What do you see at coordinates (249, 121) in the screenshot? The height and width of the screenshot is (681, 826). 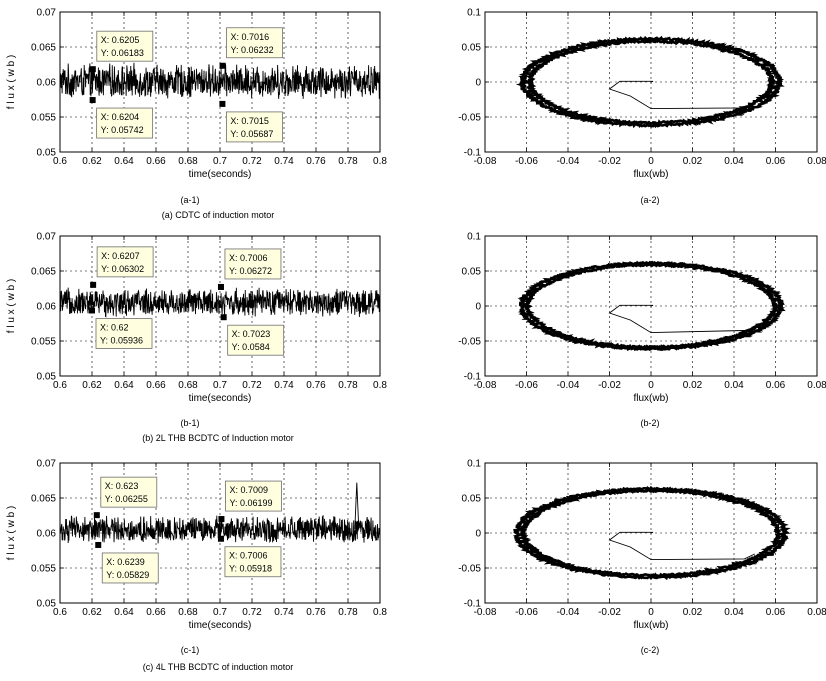 I see `datatip-x-label: X: 0.7015` at bounding box center [249, 121].